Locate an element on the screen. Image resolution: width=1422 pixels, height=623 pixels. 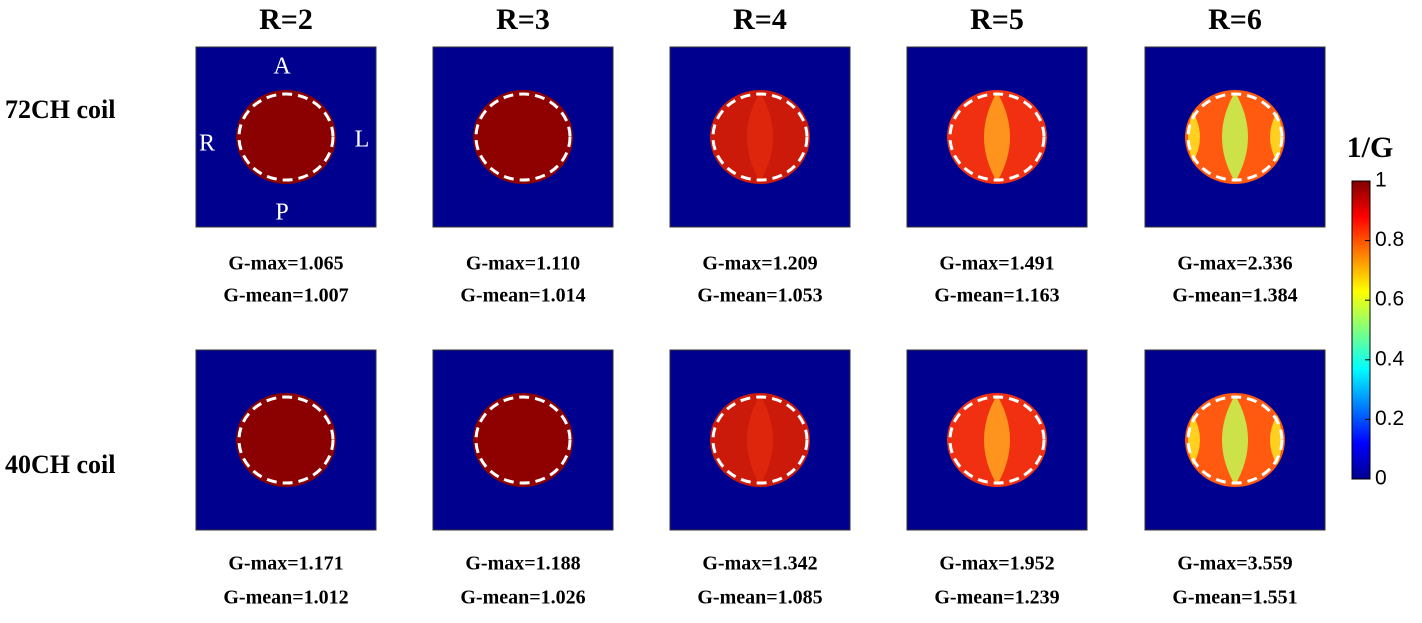
g-max: G-max=1.110 is located at coordinates (523, 264).